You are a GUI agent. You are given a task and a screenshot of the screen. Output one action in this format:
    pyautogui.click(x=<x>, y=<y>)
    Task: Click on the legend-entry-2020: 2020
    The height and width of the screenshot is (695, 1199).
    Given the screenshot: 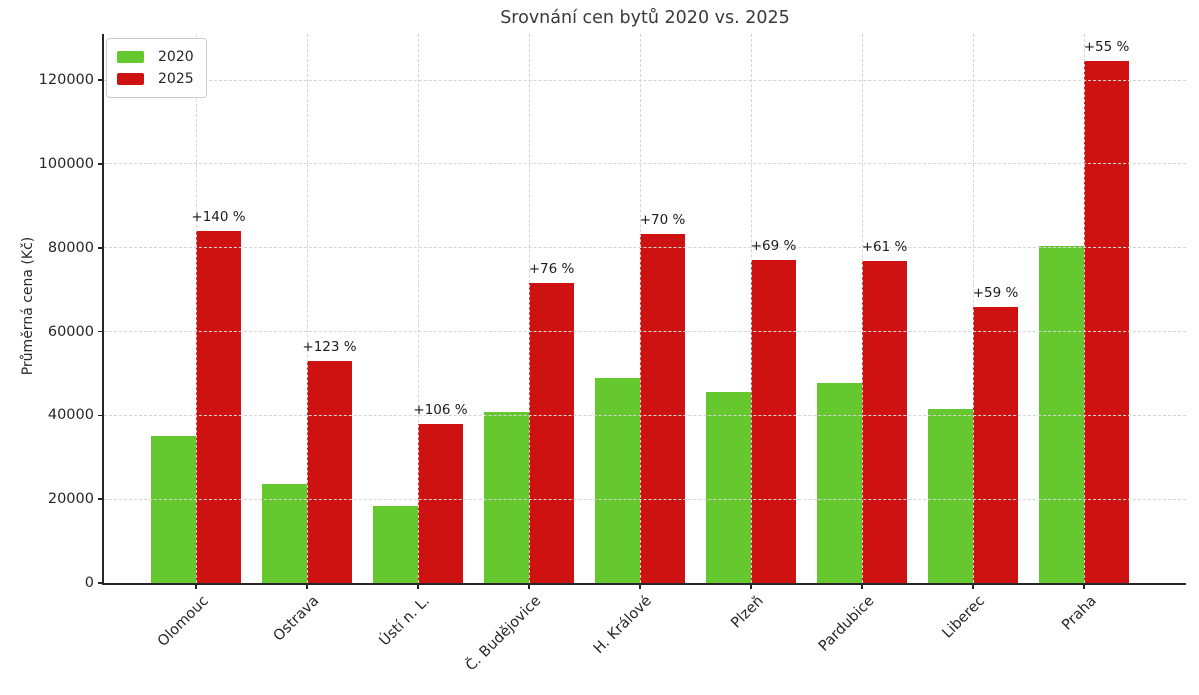 What is the action you would take?
    pyautogui.click(x=155, y=57)
    